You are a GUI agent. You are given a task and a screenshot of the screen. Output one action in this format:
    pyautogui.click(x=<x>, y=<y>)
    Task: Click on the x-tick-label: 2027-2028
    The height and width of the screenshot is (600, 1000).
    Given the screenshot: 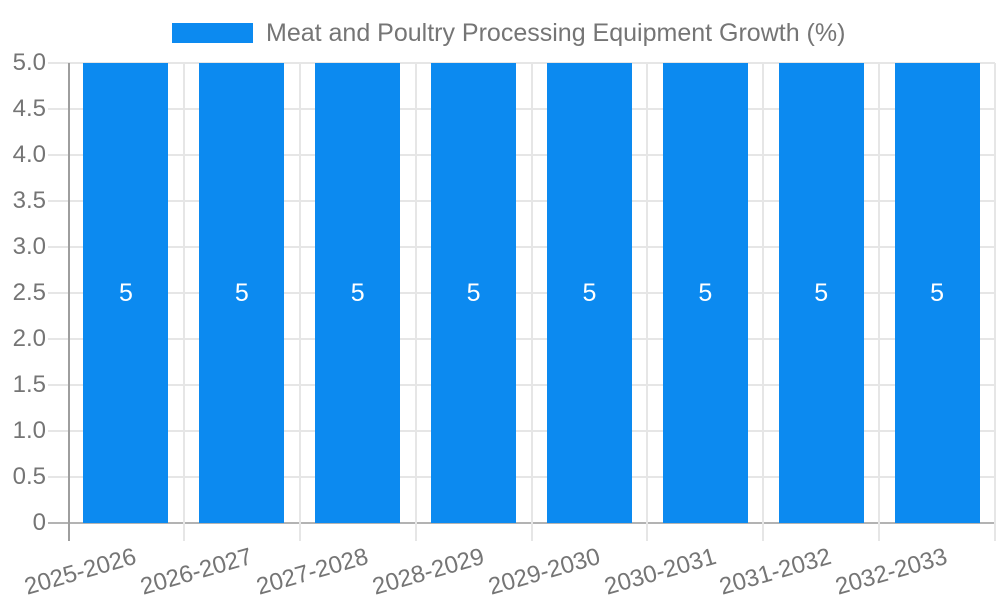 What is the action you would take?
    pyautogui.click(x=312, y=571)
    